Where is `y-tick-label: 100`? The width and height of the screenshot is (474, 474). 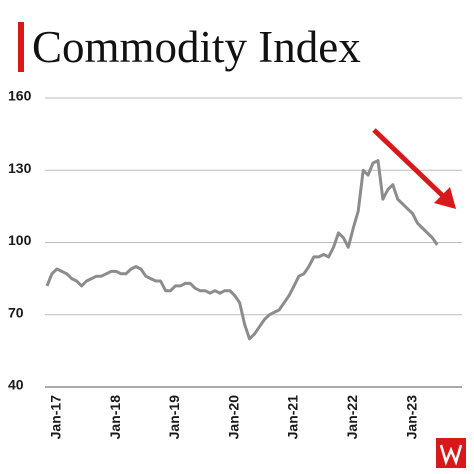 y-tick-label: 100 is located at coordinates (20, 240).